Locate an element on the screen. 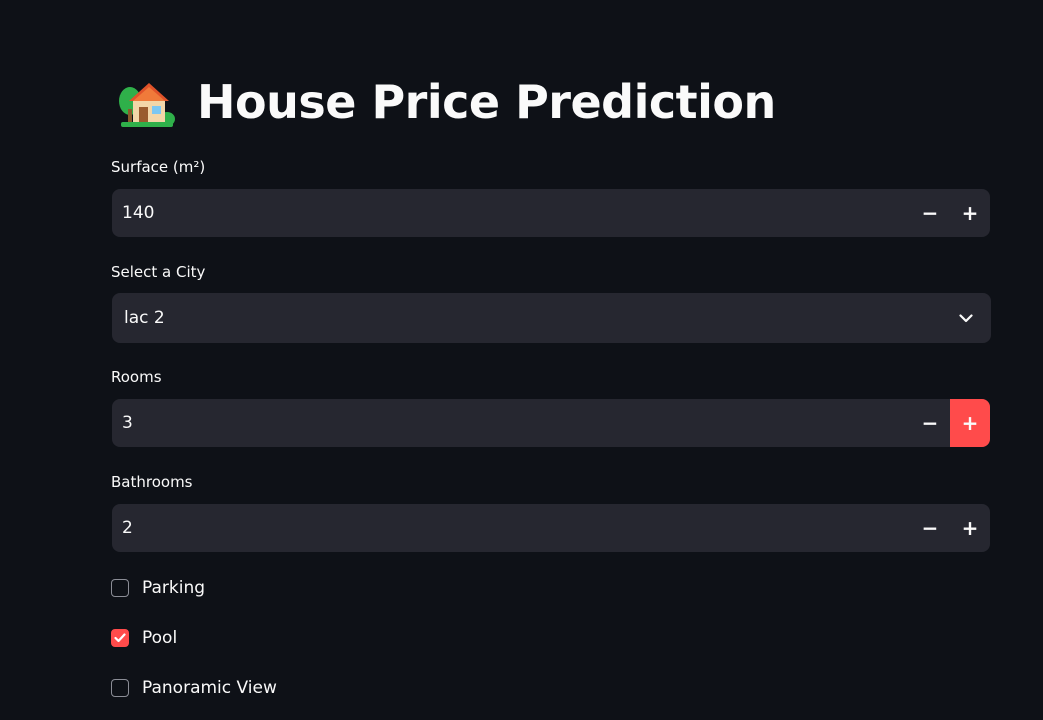  surface-decrement-button: − is located at coordinates (930, 213).